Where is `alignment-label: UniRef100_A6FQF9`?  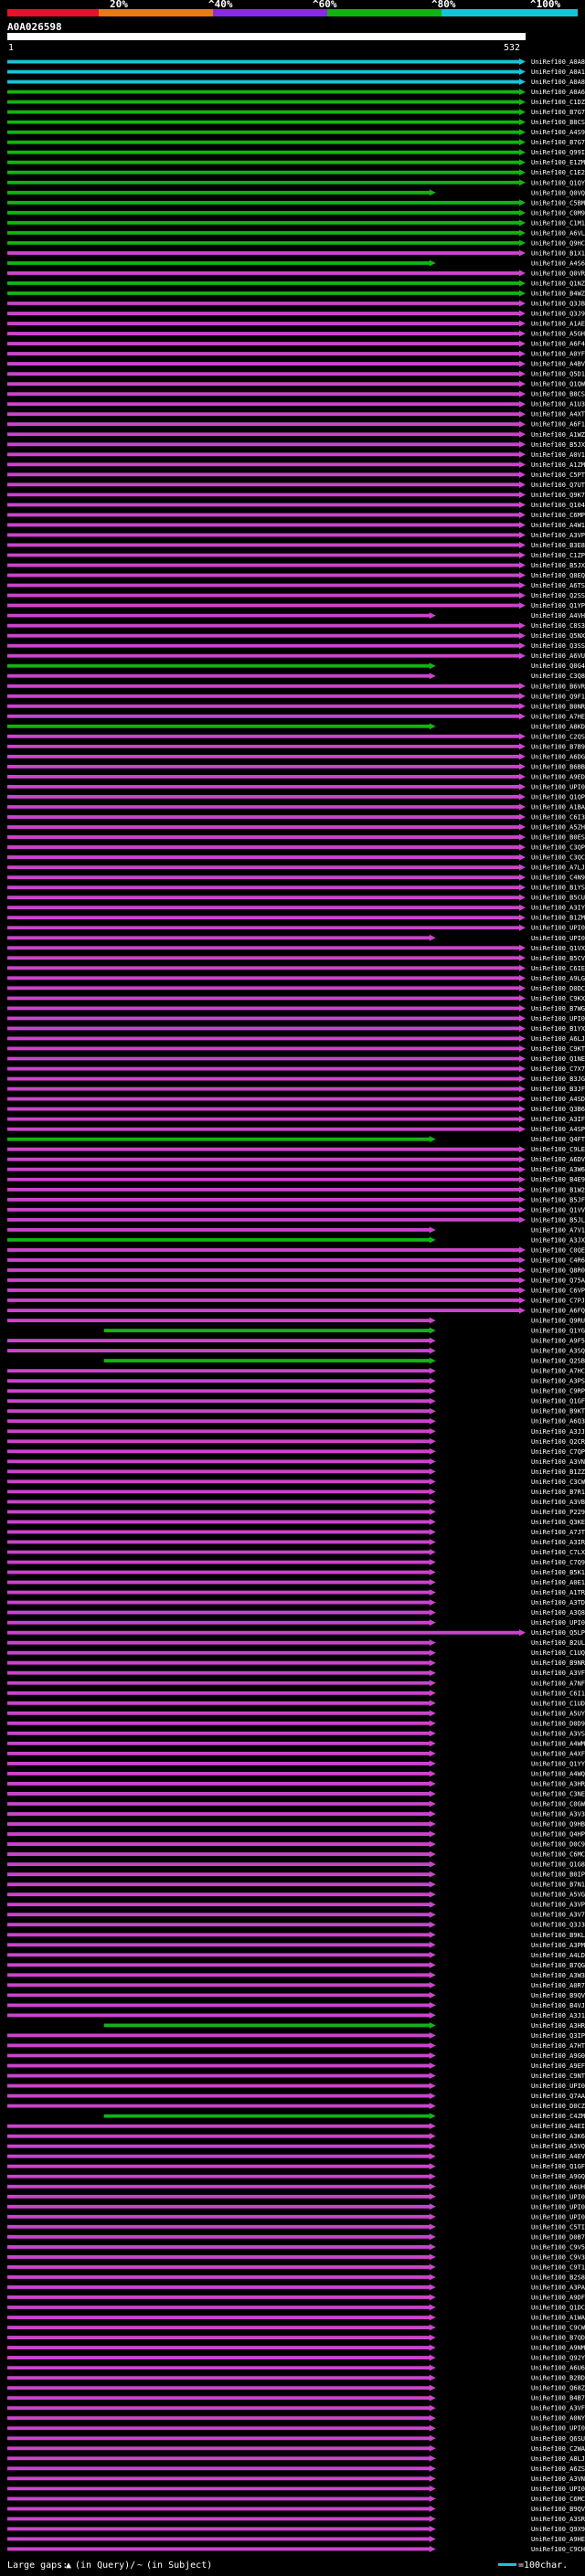 alignment-label: UniRef100_A6FQF9 is located at coordinates (558, 1311).